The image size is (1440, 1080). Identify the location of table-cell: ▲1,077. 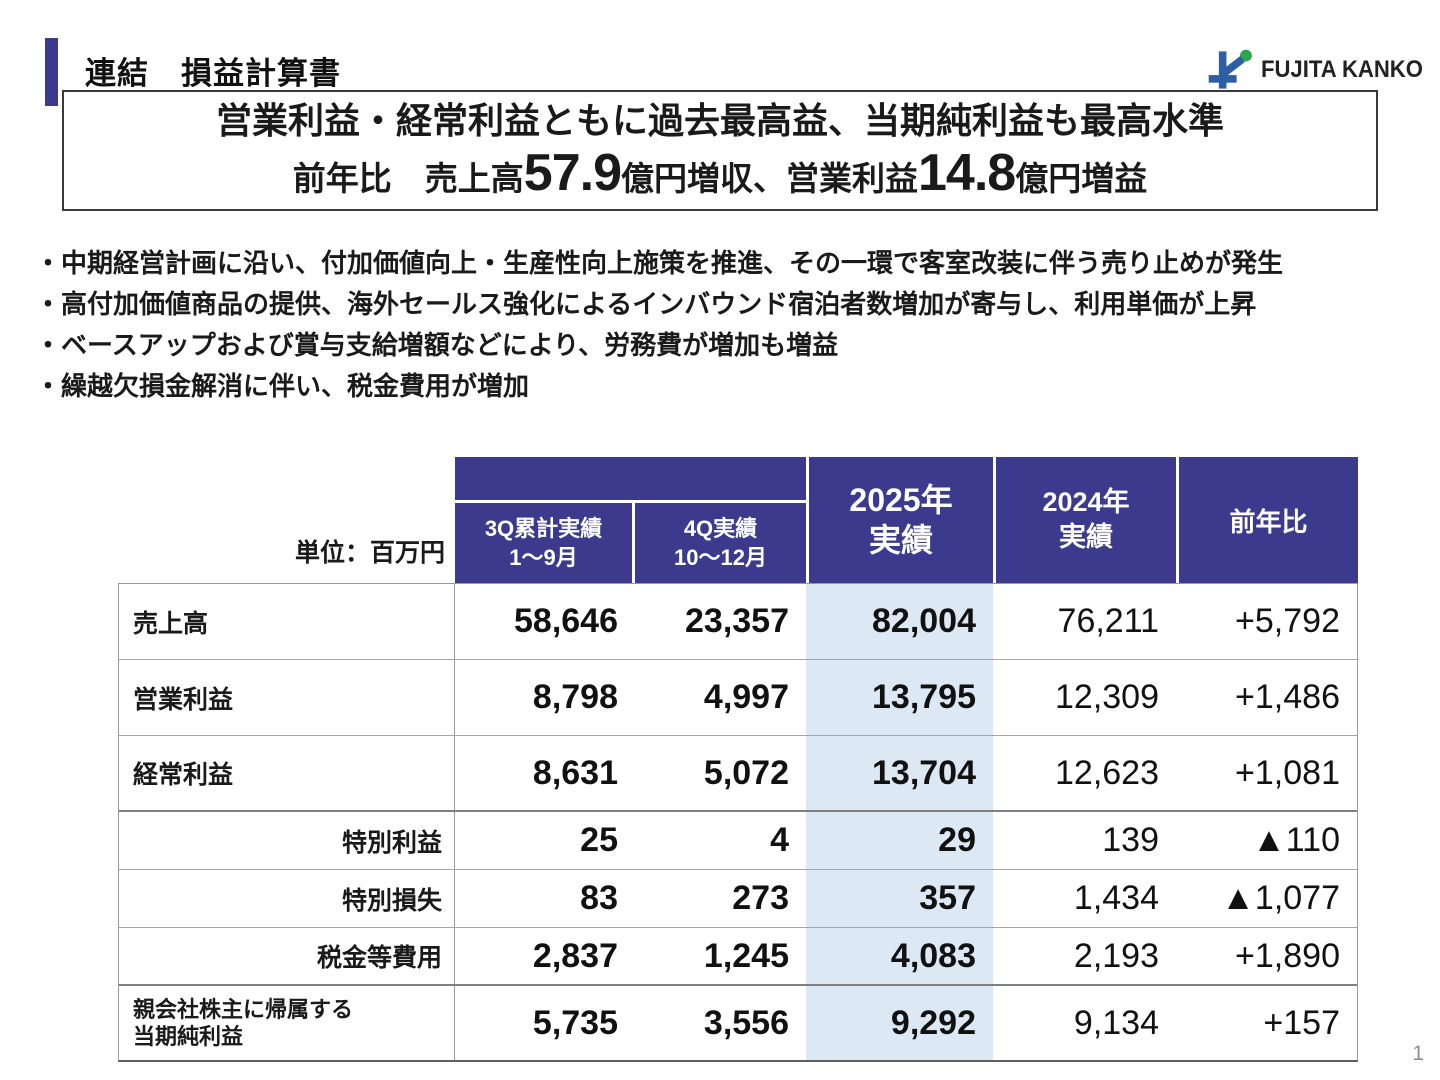
(1280, 898).